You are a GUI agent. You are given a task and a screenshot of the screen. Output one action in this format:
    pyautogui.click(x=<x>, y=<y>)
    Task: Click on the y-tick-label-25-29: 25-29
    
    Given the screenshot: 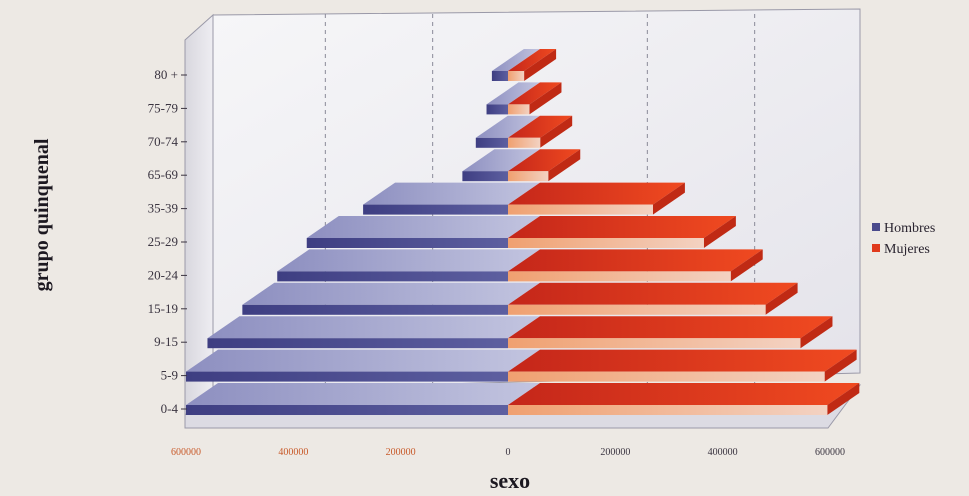 What is the action you would take?
    pyautogui.click(x=163, y=241)
    